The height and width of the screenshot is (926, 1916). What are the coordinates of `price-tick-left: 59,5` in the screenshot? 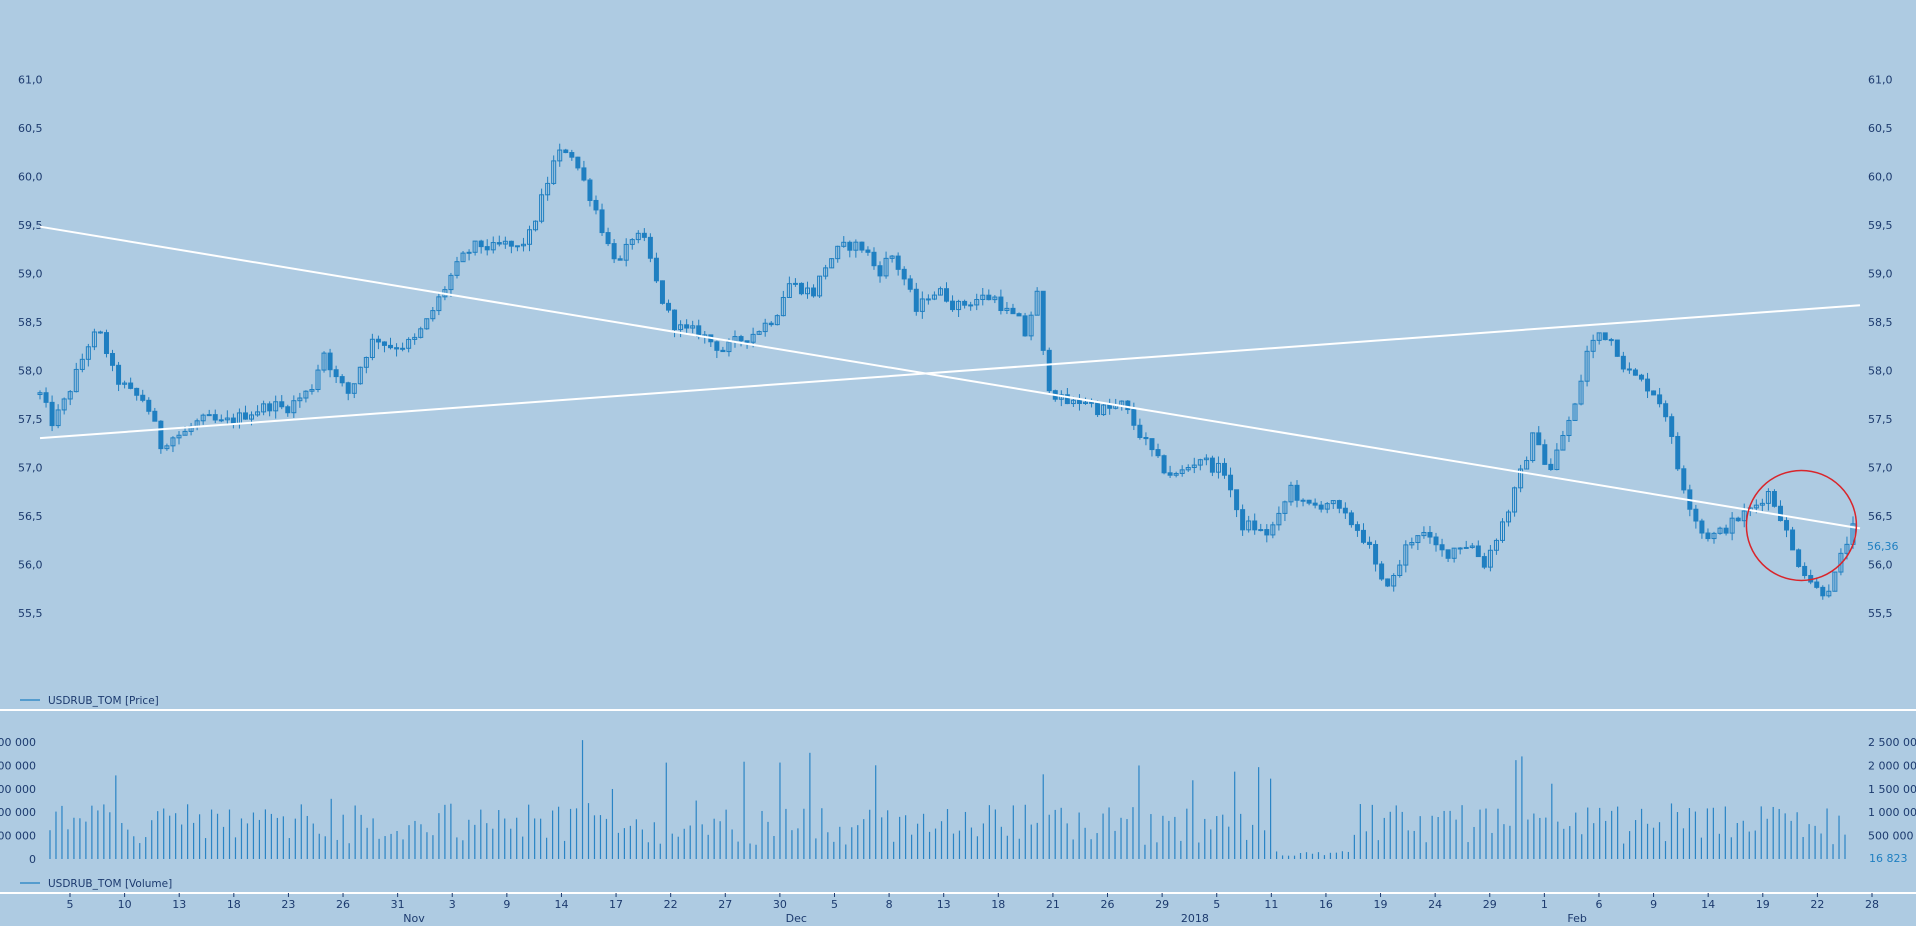 It's located at (30, 225).